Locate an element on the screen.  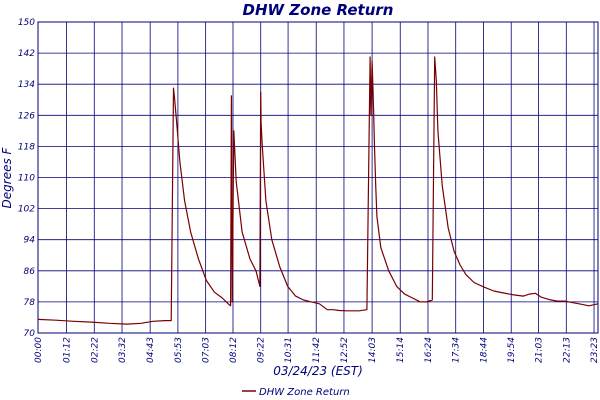
x-tick-label: 16:24 is located at coordinates (429, 350).